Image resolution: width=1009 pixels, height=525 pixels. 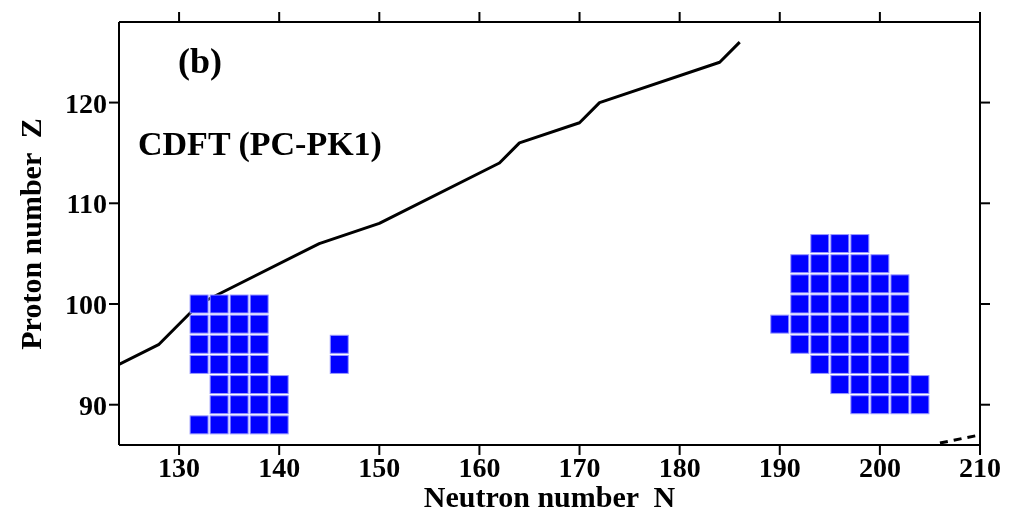 What do you see at coordinates (479, 467) in the screenshot?
I see `x-tick-label: 160` at bounding box center [479, 467].